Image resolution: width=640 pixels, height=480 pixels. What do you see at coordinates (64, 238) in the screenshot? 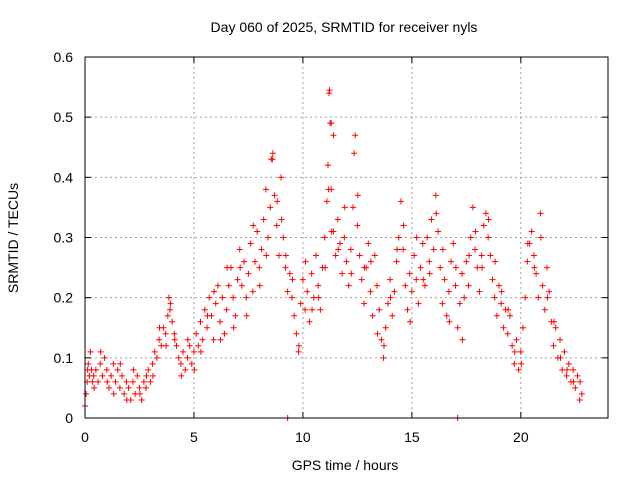
I see `y-tick-label: 0.3` at bounding box center [64, 238].